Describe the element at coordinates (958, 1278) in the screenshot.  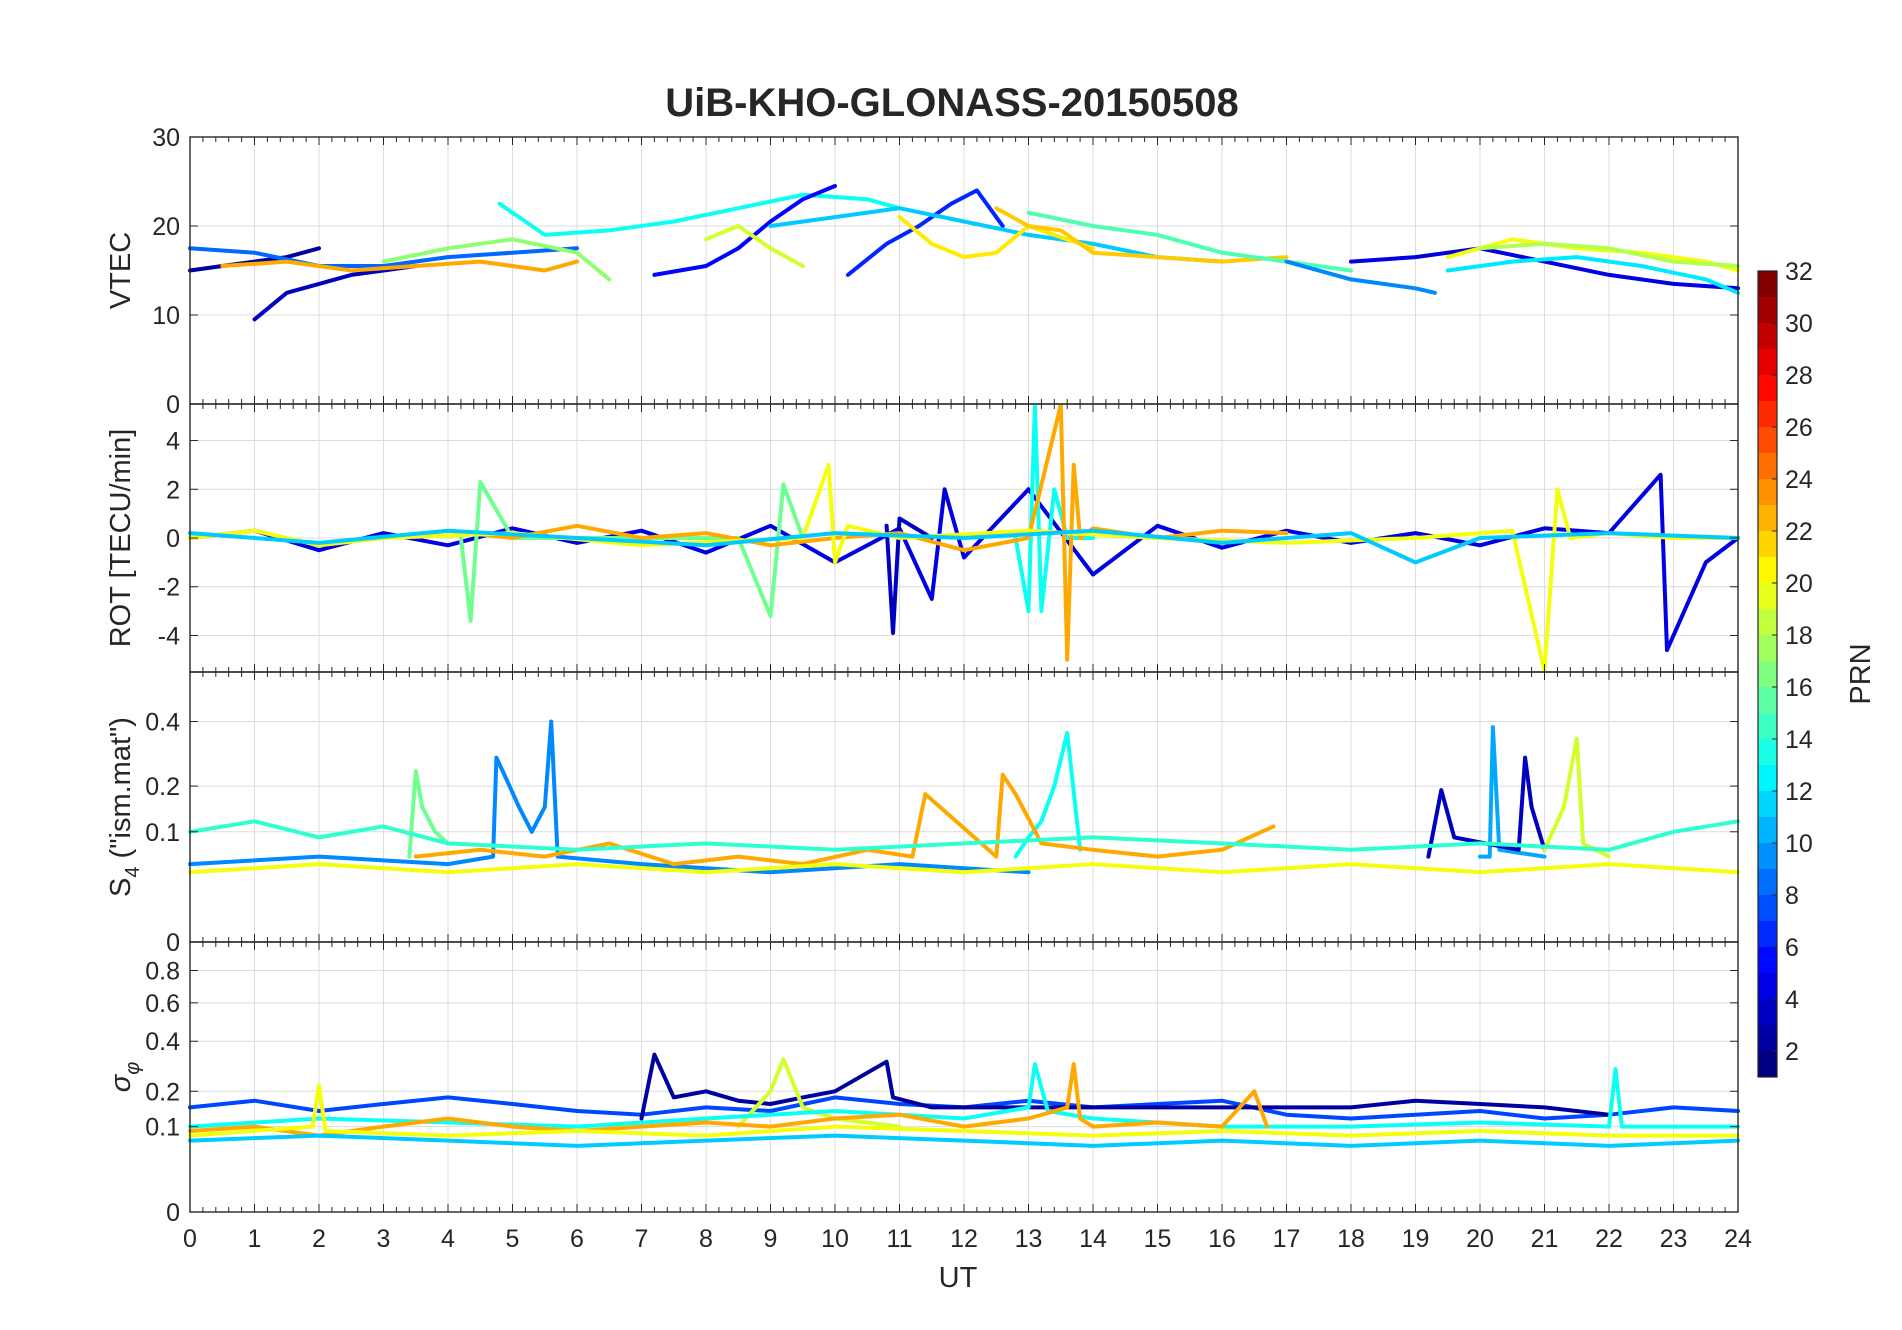
I see `x-axis-label: UT` at that location.